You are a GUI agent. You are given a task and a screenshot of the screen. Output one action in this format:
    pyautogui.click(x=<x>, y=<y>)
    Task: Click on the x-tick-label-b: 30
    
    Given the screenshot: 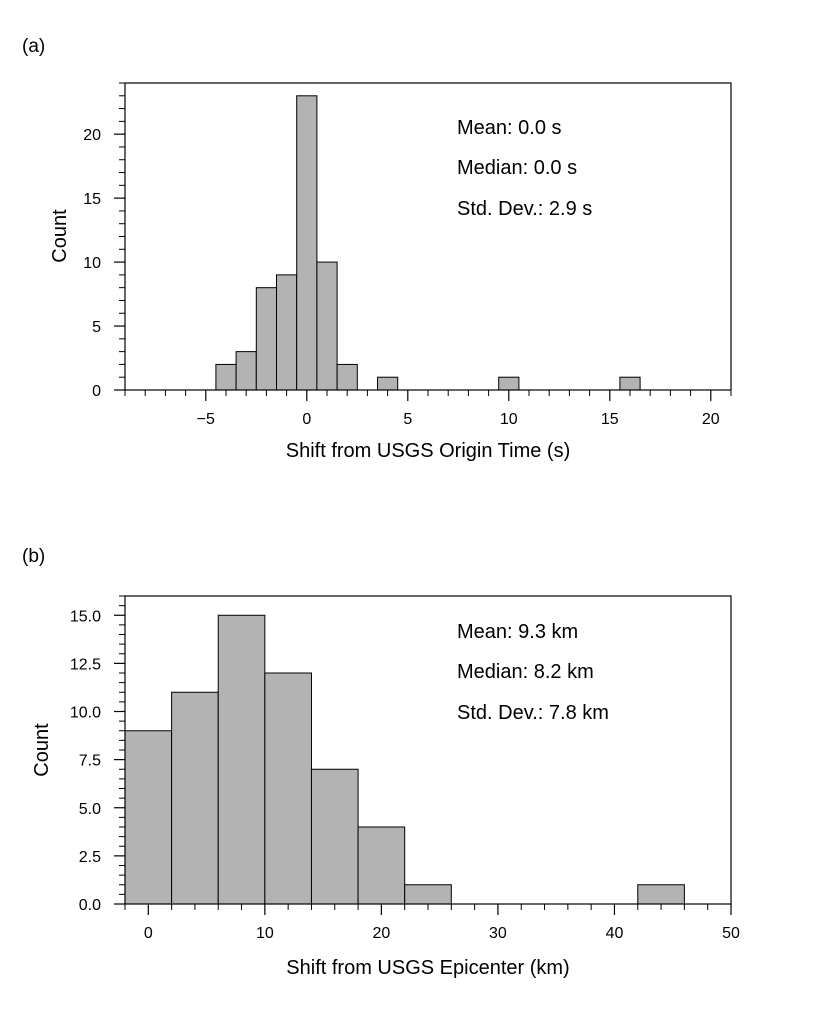 What is the action you would take?
    pyautogui.click(x=498, y=933)
    